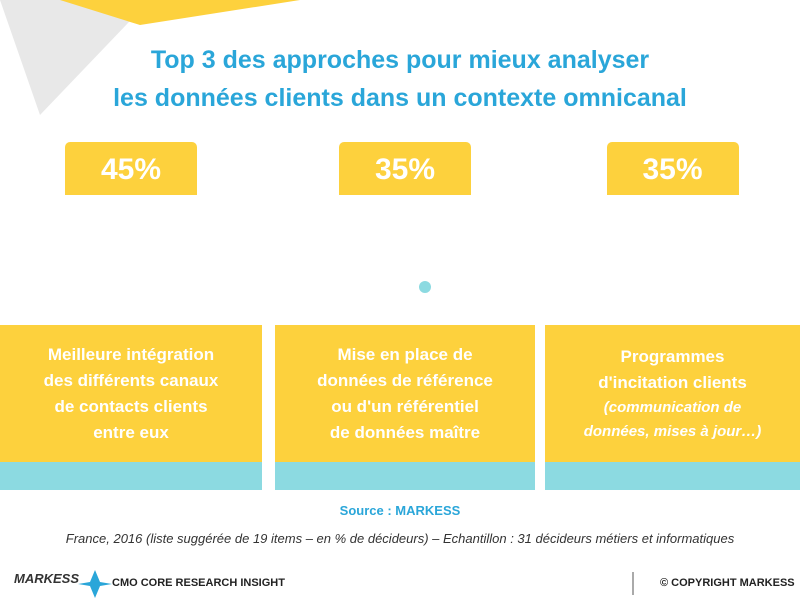 The height and width of the screenshot is (600, 800). I want to click on card-line: Programmes, so click(672, 356).